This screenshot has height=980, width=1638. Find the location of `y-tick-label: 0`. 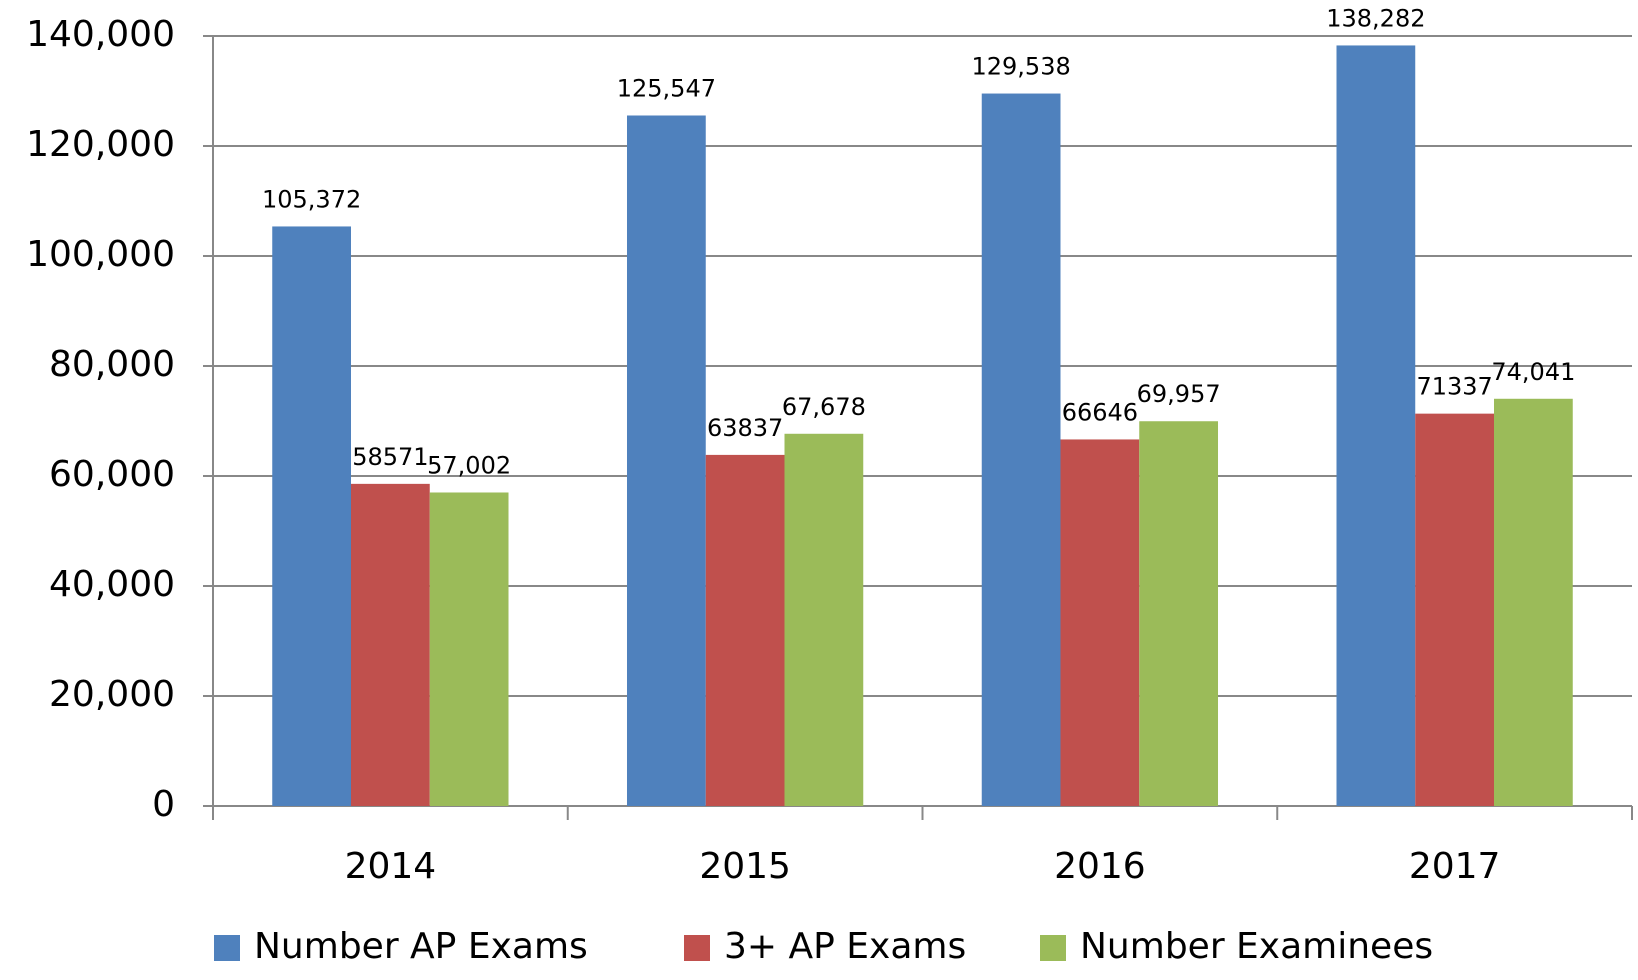

y-tick-label: 0 is located at coordinates (163, 804).